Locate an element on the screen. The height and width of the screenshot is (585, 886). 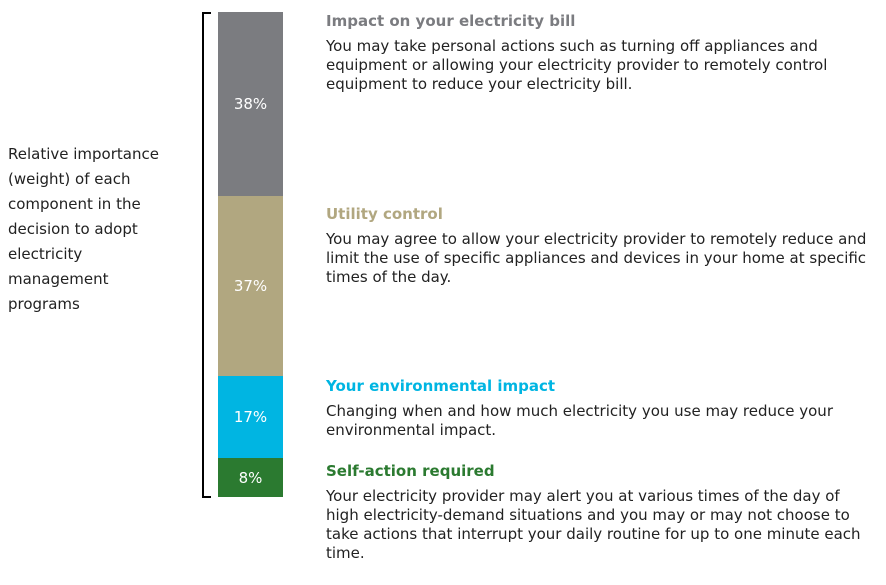
value-label: 17% is located at coordinates (250, 416).